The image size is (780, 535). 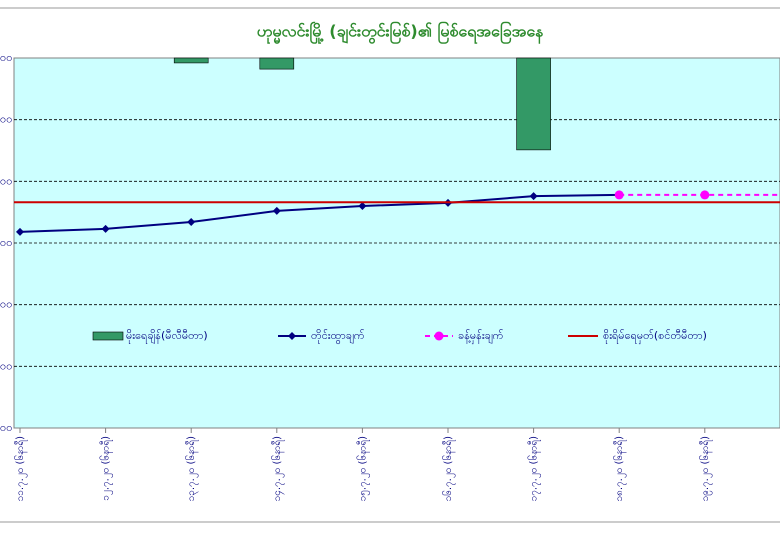 What do you see at coordinates (277, 469) in the screenshot?
I see `x-tick-label: ၁၄.၇.၂၀ (၆နာရီ)` at bounding box center [277, 469].